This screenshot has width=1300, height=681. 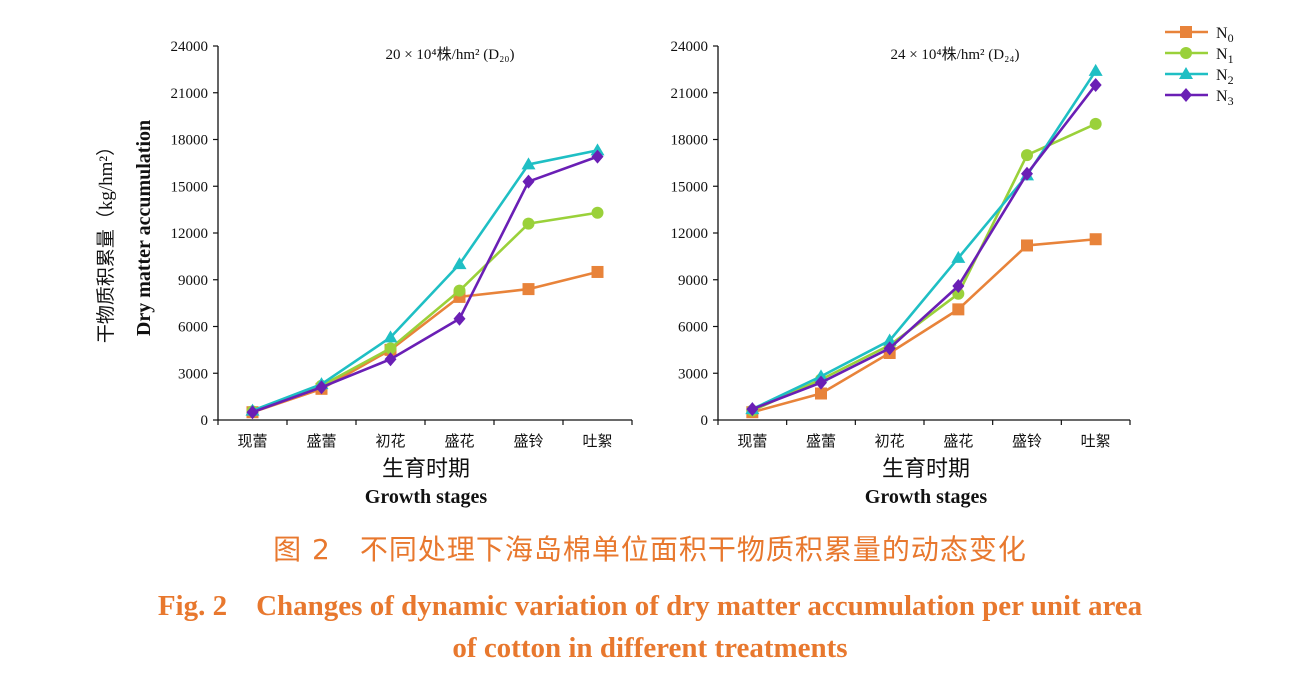 I want to click on panel-1-y-tick-label: 18000, so click(x=190, y=141).